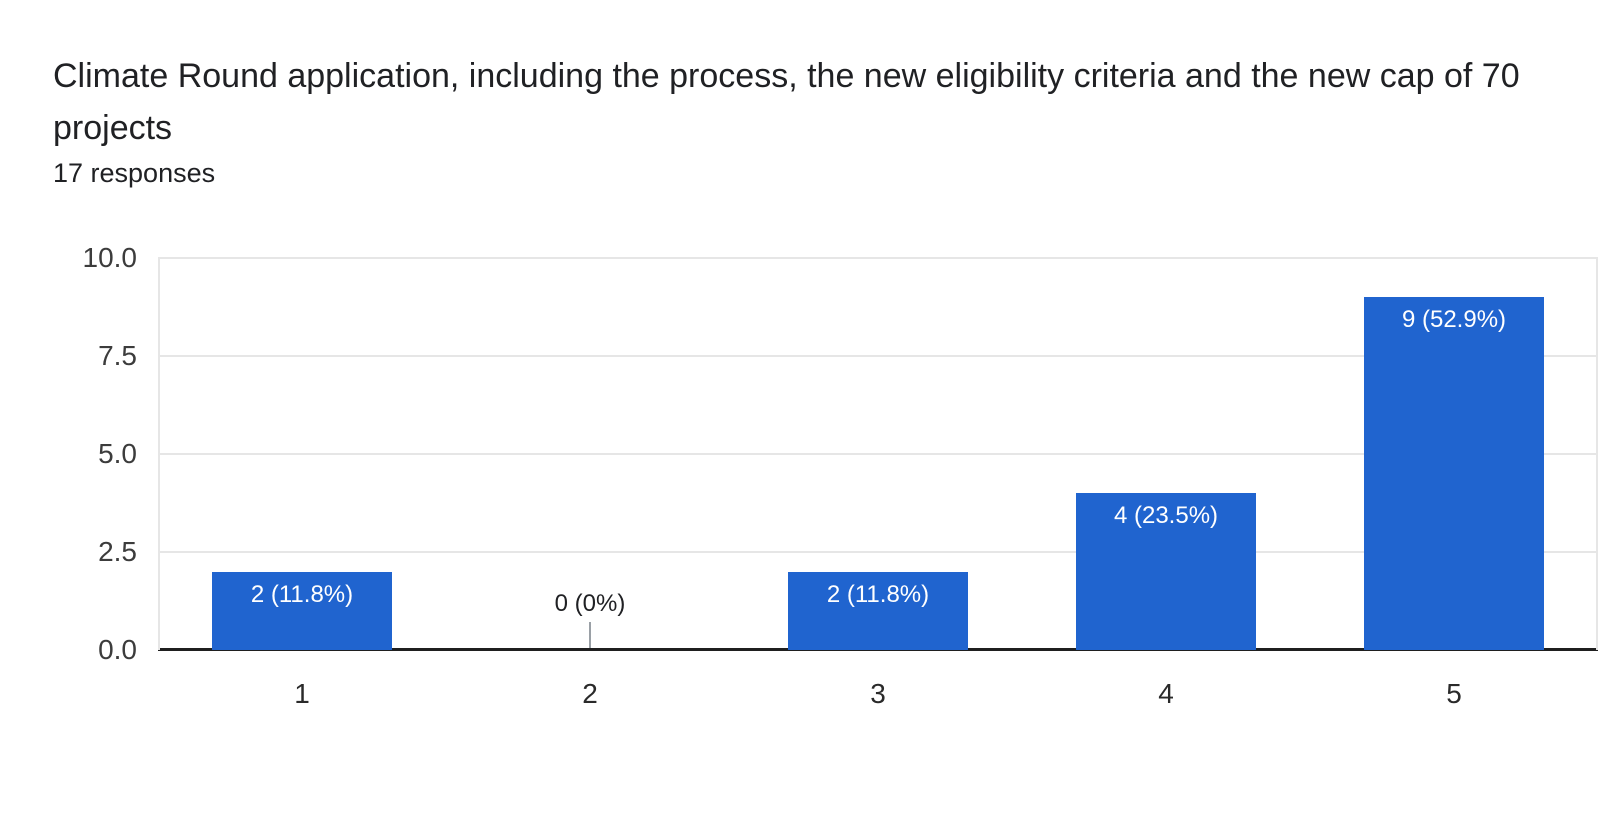 The width and height of the screenshot is (1600, 813). What do you see at coordinates (302, 693) in the screenshot?
I see `x-axis-tick-label: 1` at bounding box center [302, 693].